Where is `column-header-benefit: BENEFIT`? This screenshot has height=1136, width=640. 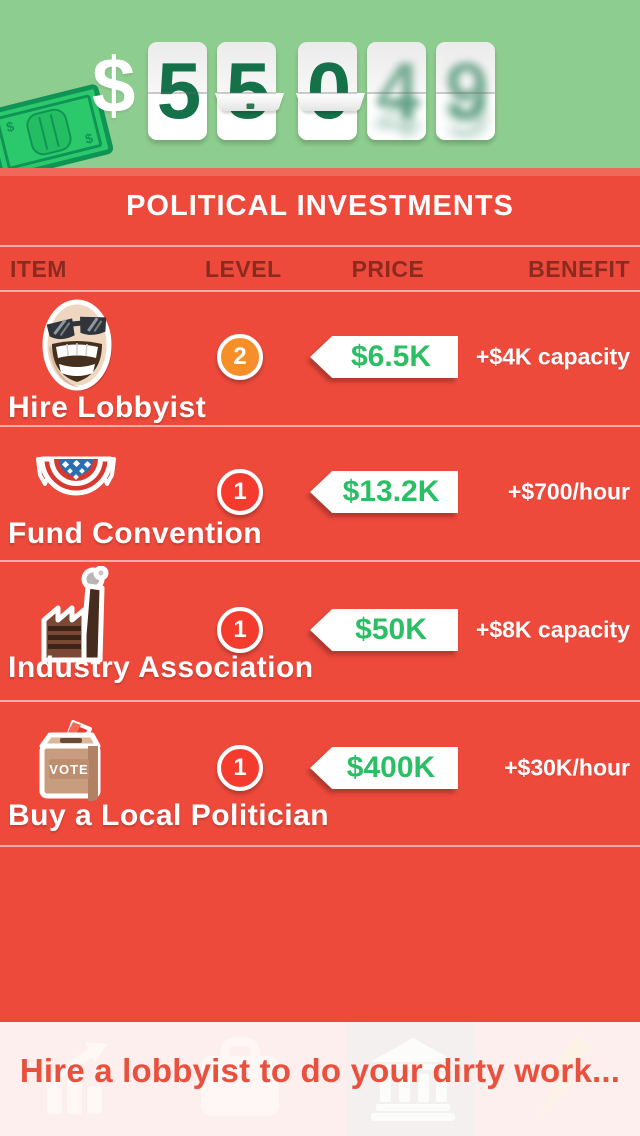 column-header-benefit: BENEFIT is located at coordinates (579, 269).